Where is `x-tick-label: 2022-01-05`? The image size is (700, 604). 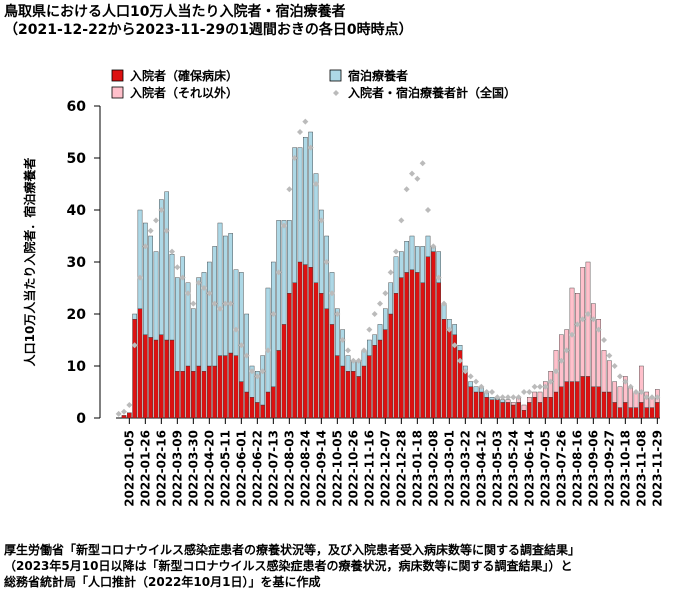 x-tick-label: 2022-01-05 is located at coordinates (129, 468).